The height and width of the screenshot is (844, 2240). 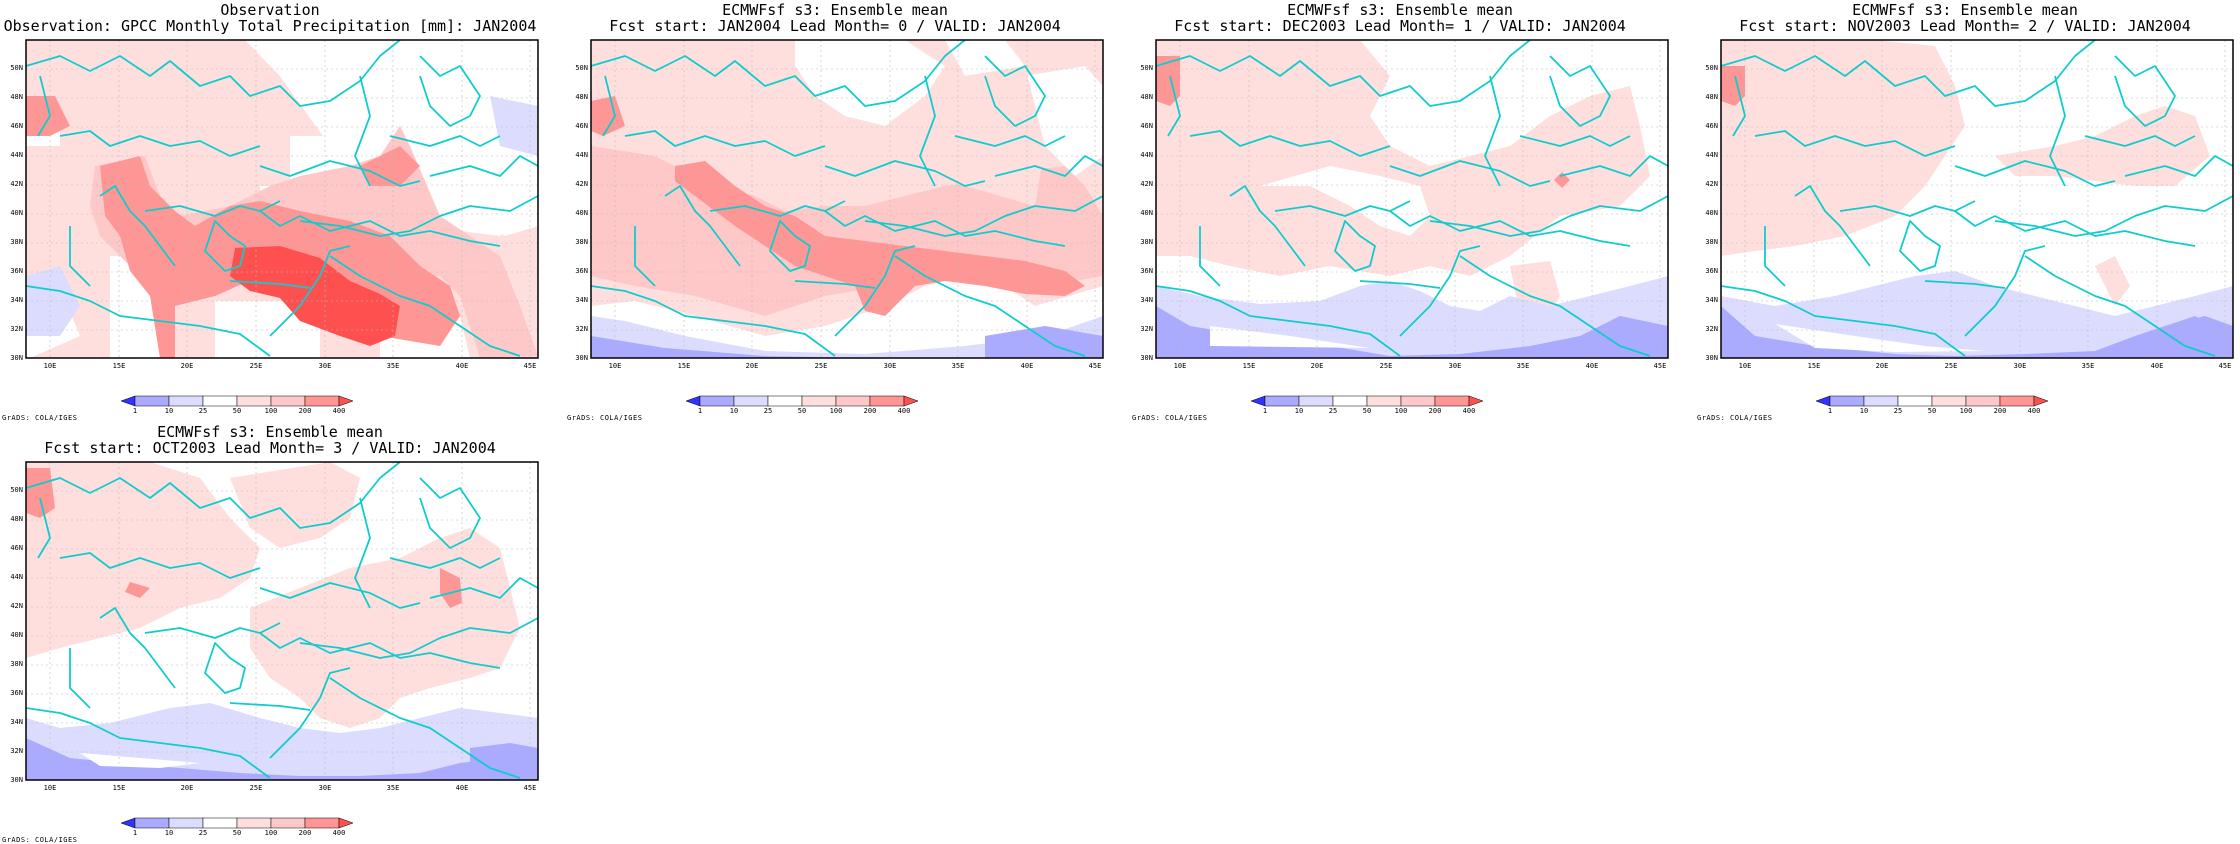 What do you see at coordinates (1146, 97) in the screenshot?
I see `svg-text: 48N` at bounding box center [1146, 97].